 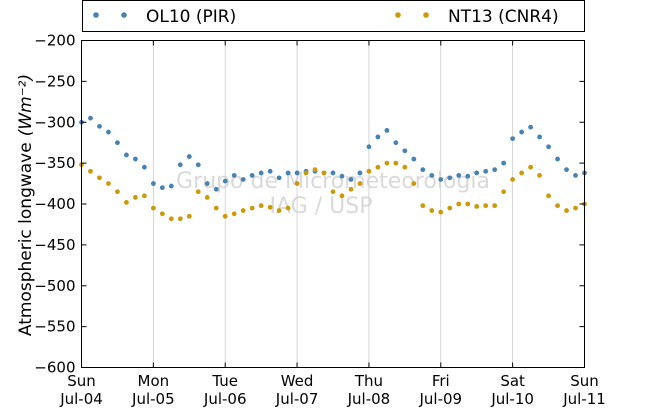 What do you see at coordinates (191, 17) in the screenshot?
I see `legend-label-ol10: OL10 (PIR)` at bounding box center [191, 17].